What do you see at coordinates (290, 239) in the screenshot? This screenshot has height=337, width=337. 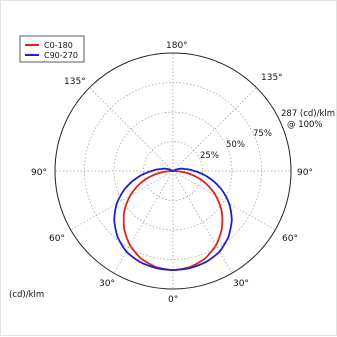 I see `angle-label-60-right: 60°` at bounding box center [290, 239].